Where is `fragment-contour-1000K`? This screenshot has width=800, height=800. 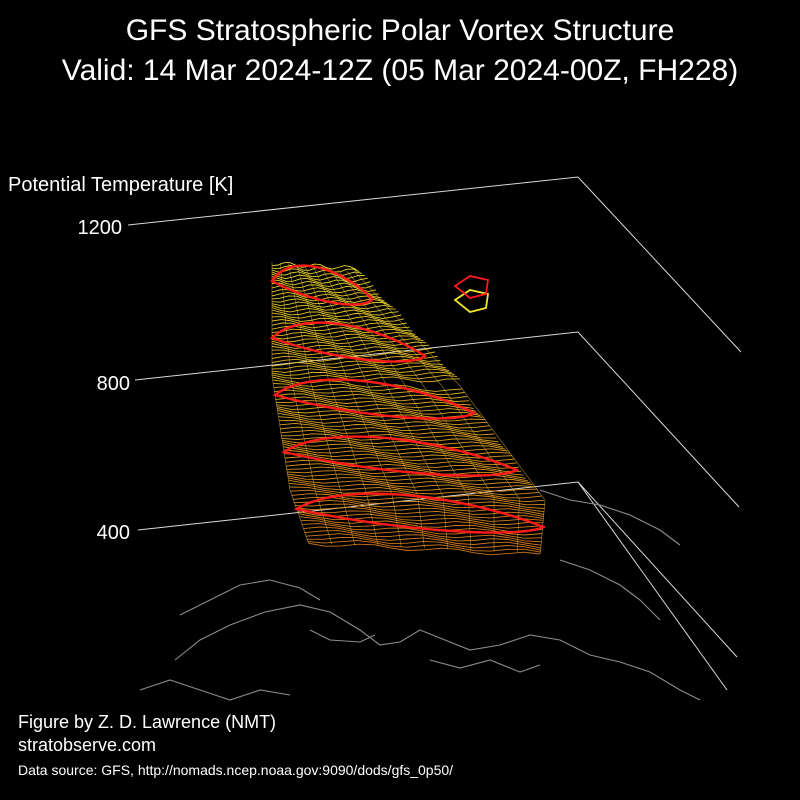 fragment-contour-1000K is located at coordinates (471, 287).